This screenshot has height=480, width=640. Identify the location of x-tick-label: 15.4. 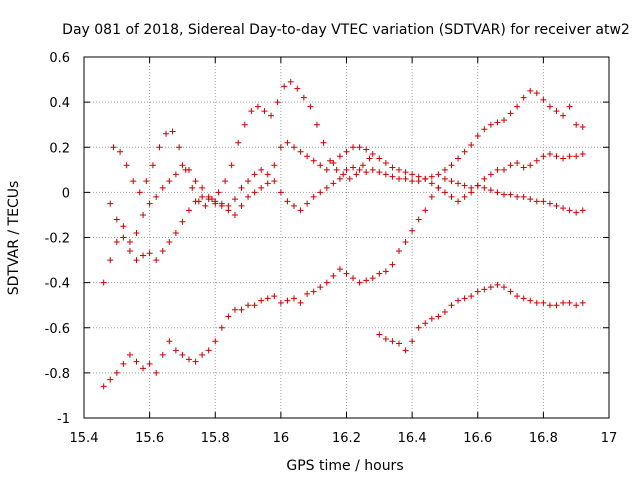
(84, 438).